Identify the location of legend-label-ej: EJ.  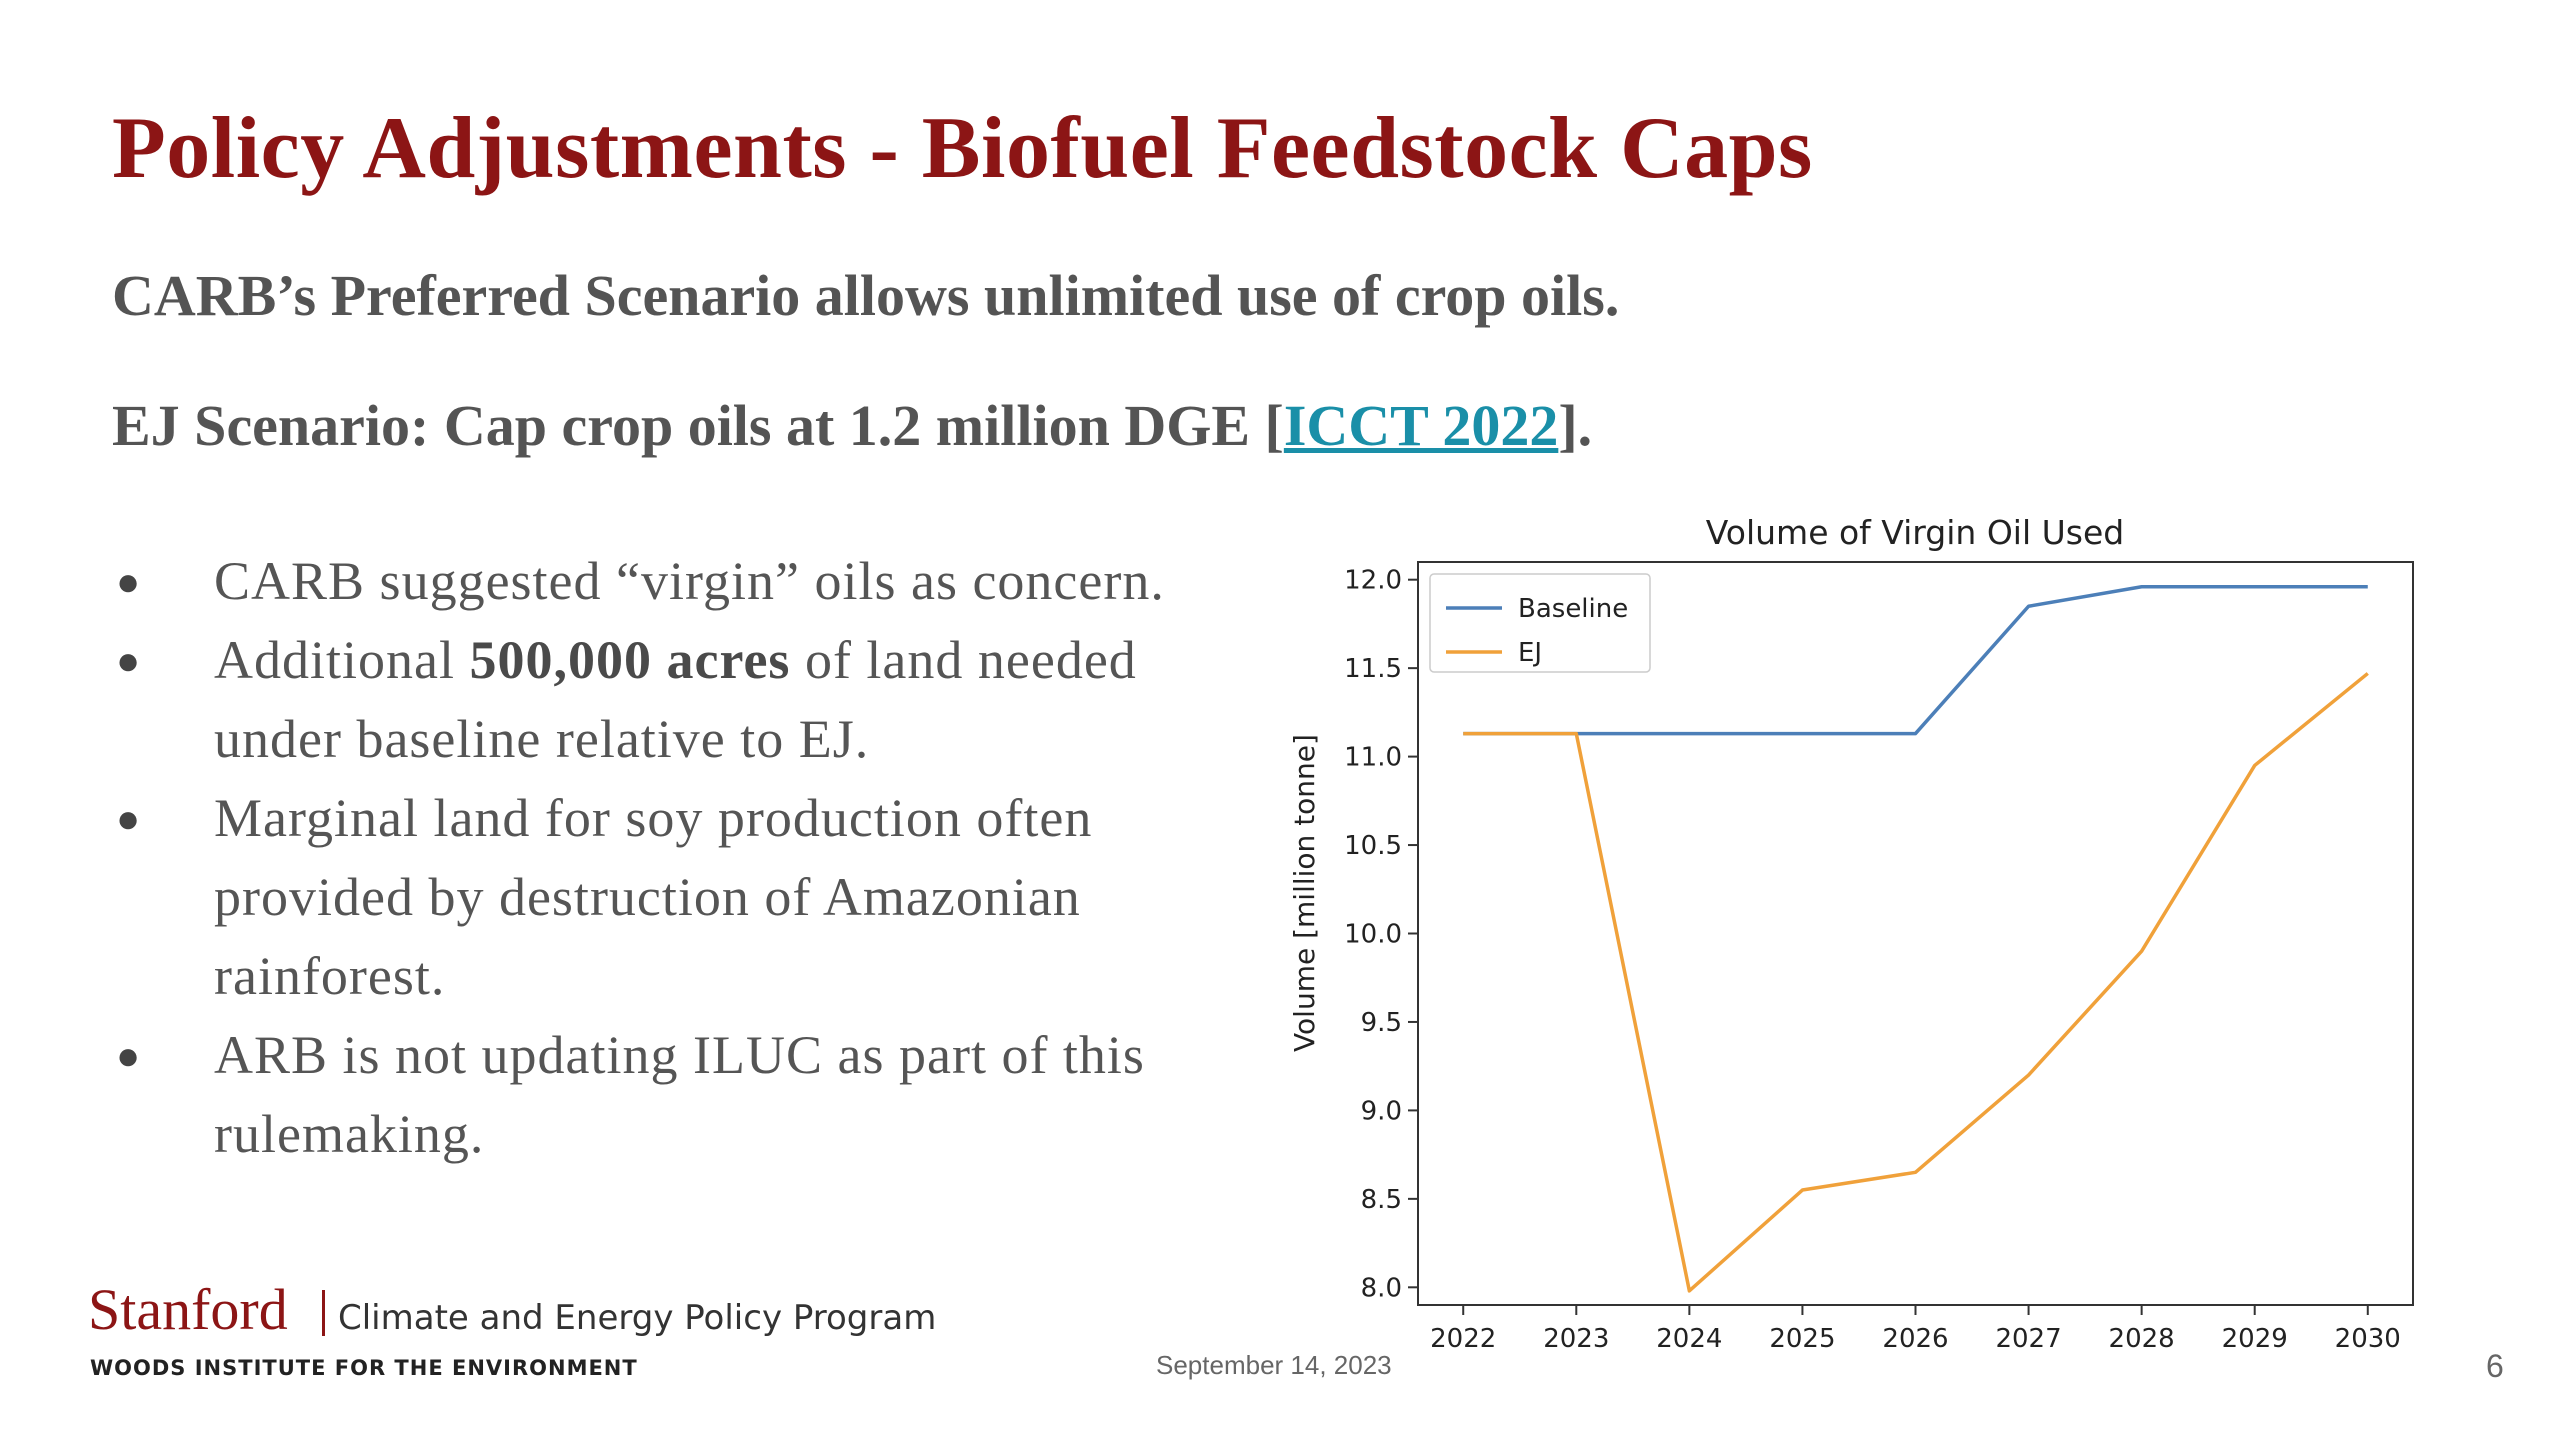
(1530, 653).